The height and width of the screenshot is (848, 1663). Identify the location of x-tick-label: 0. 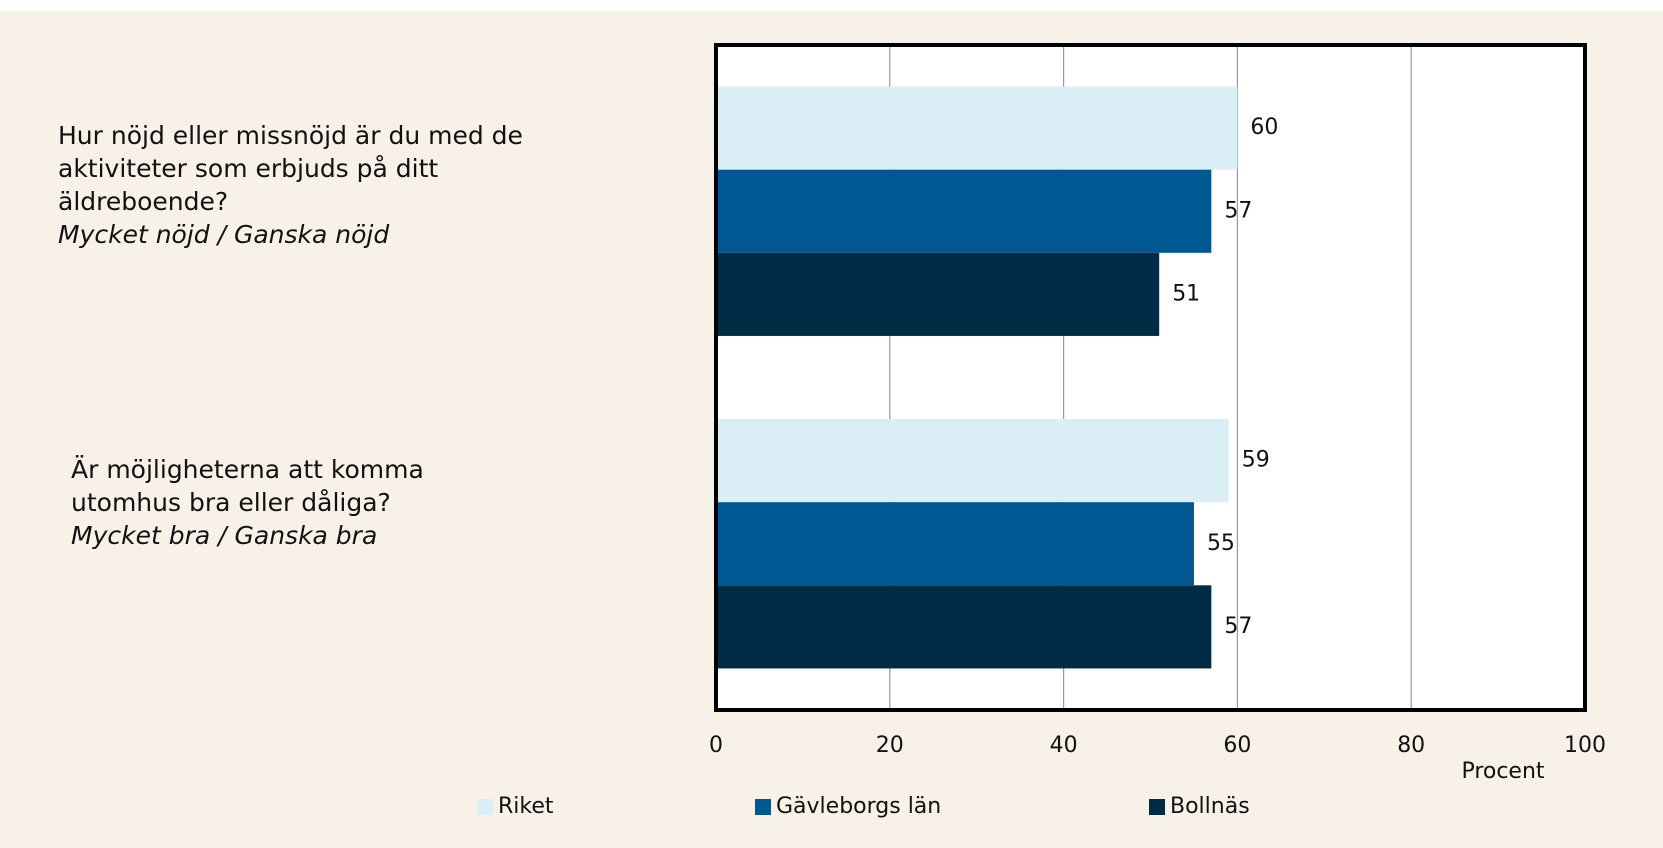
(716, 745).